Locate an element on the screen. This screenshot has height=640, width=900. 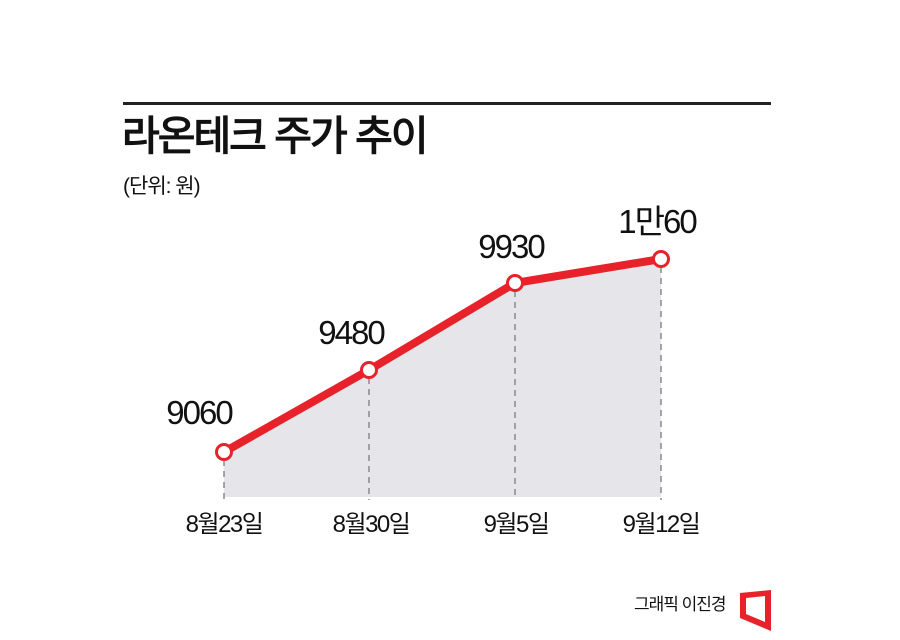
data-label: 9060 is located at coordinates (199, 412).